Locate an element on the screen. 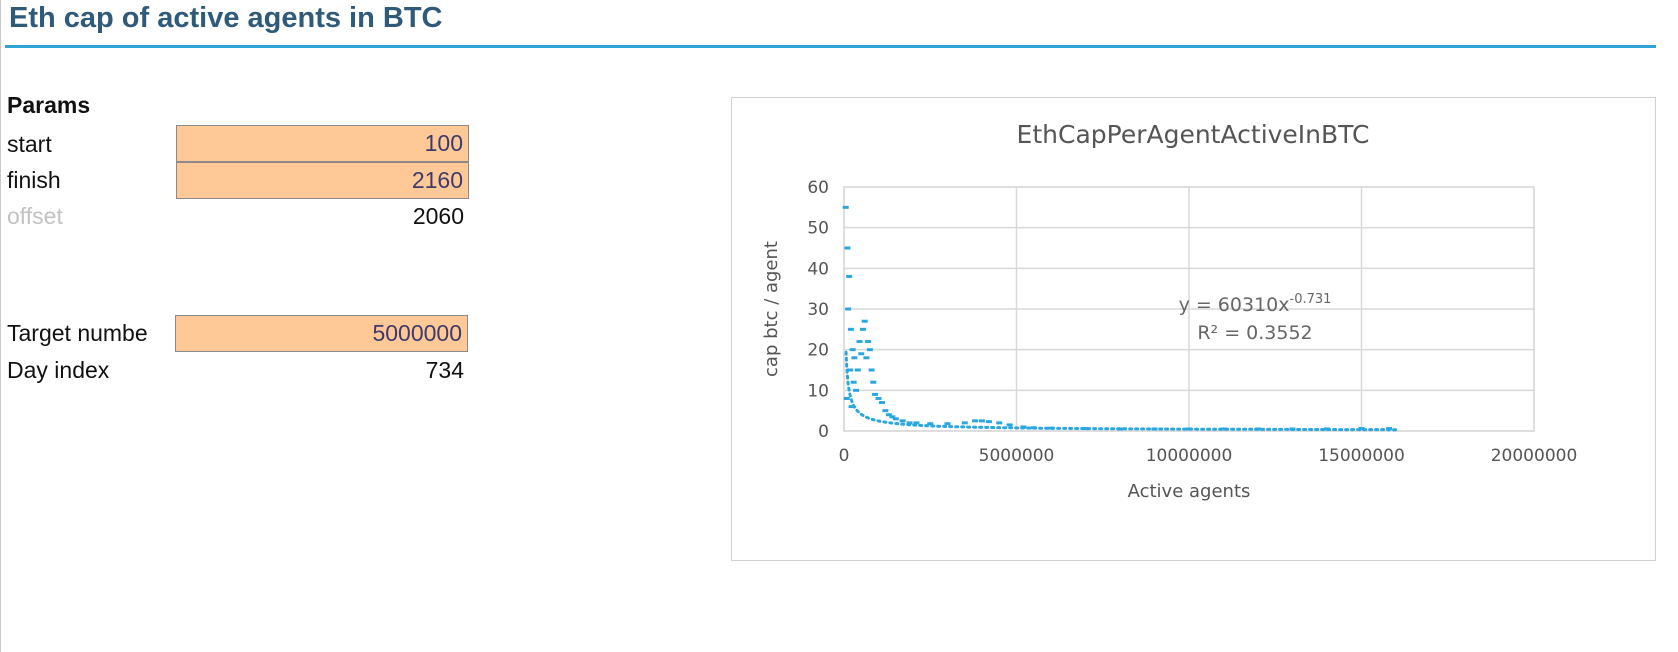 Image resolution: width=1678 pixels, height=652 pixels. x-tick-label: 0 is located at coordinates (844, 456).